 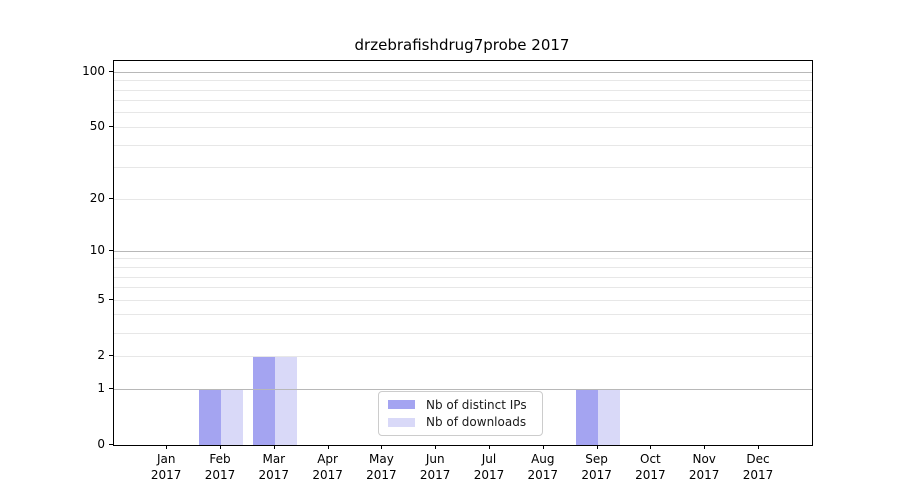 What do you see at coordinates (704, 467) in the screenshot?
I see `x-tick-label: Nov 2017` at bounding box center [704, 467].